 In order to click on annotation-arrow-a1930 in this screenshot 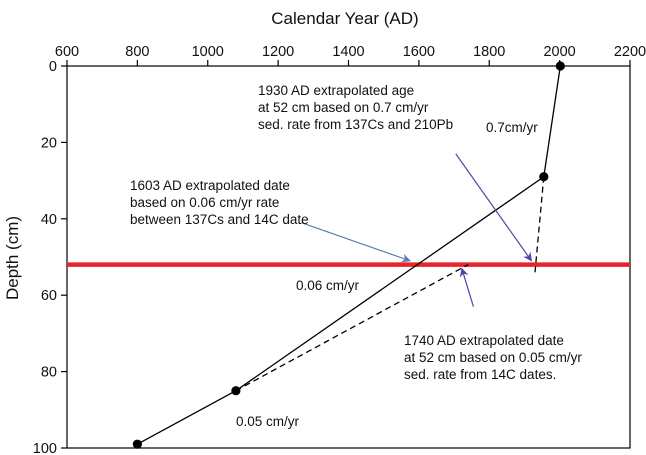, I will do `click(493, 207)`.